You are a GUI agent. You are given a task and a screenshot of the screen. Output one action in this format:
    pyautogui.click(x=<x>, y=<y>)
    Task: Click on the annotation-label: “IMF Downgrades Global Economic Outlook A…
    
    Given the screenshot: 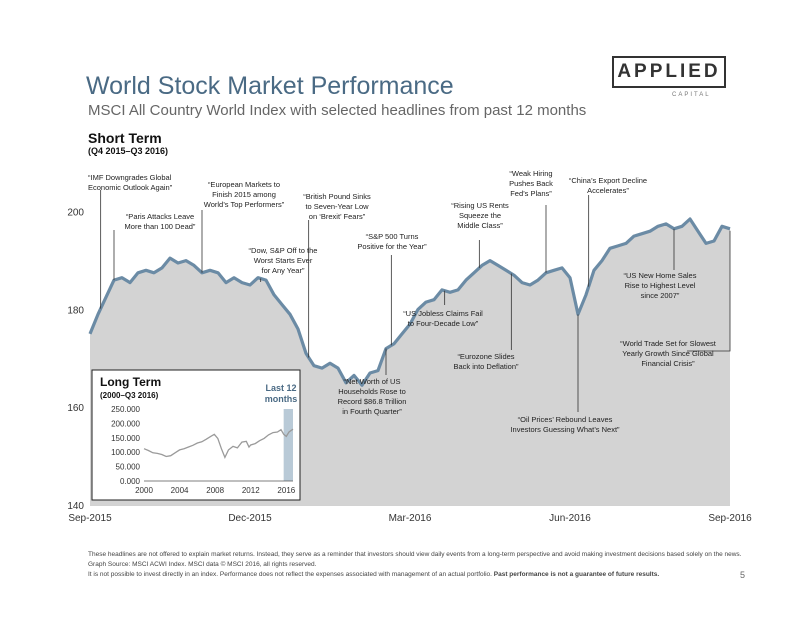 What is the action you would take?
    pyautogui.click(x=130, y=182)
    